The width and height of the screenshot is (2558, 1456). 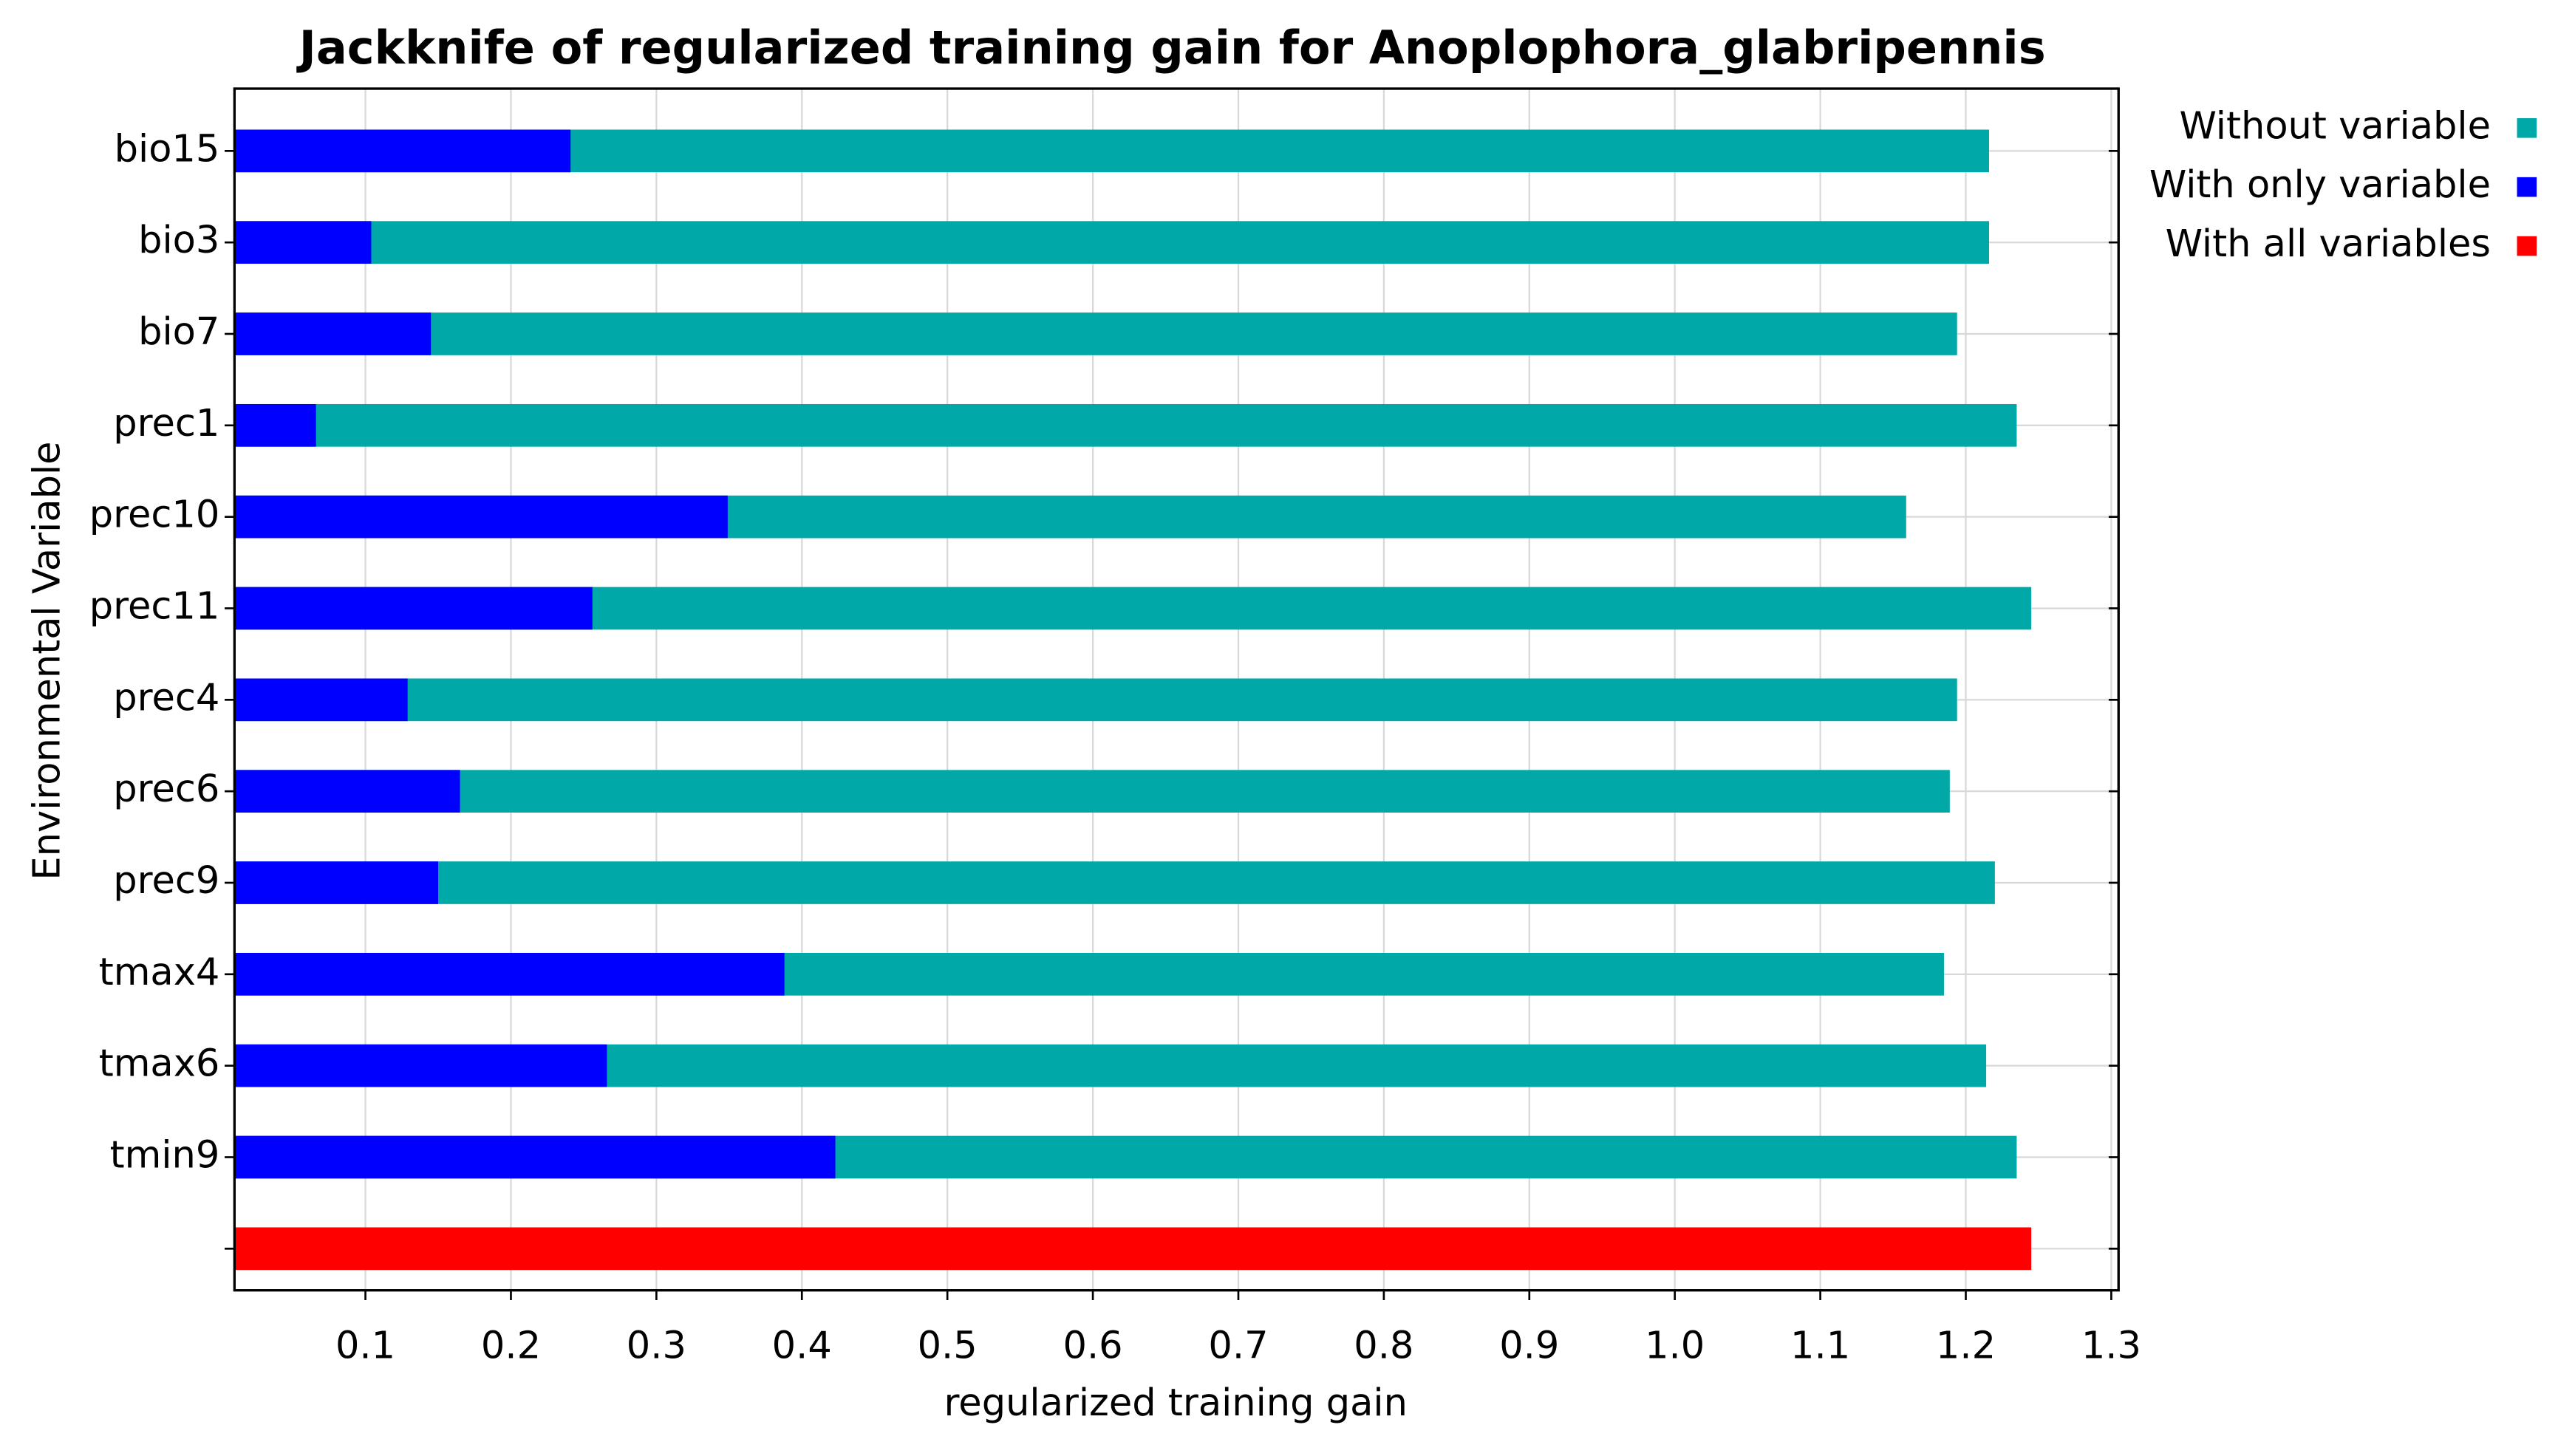 What do you see at coordinates (511, 1345) in the screenshot?
I see `x-tick-label: 0.2` at bounding box center [511, 1345].